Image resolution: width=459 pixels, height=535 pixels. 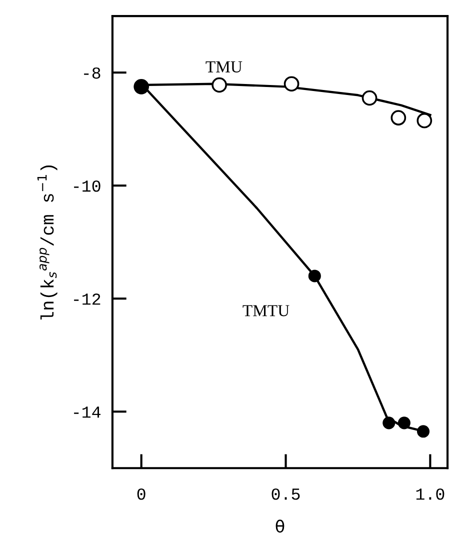 I want to click on y-tick-label: -14, so click(x=87, y=412).